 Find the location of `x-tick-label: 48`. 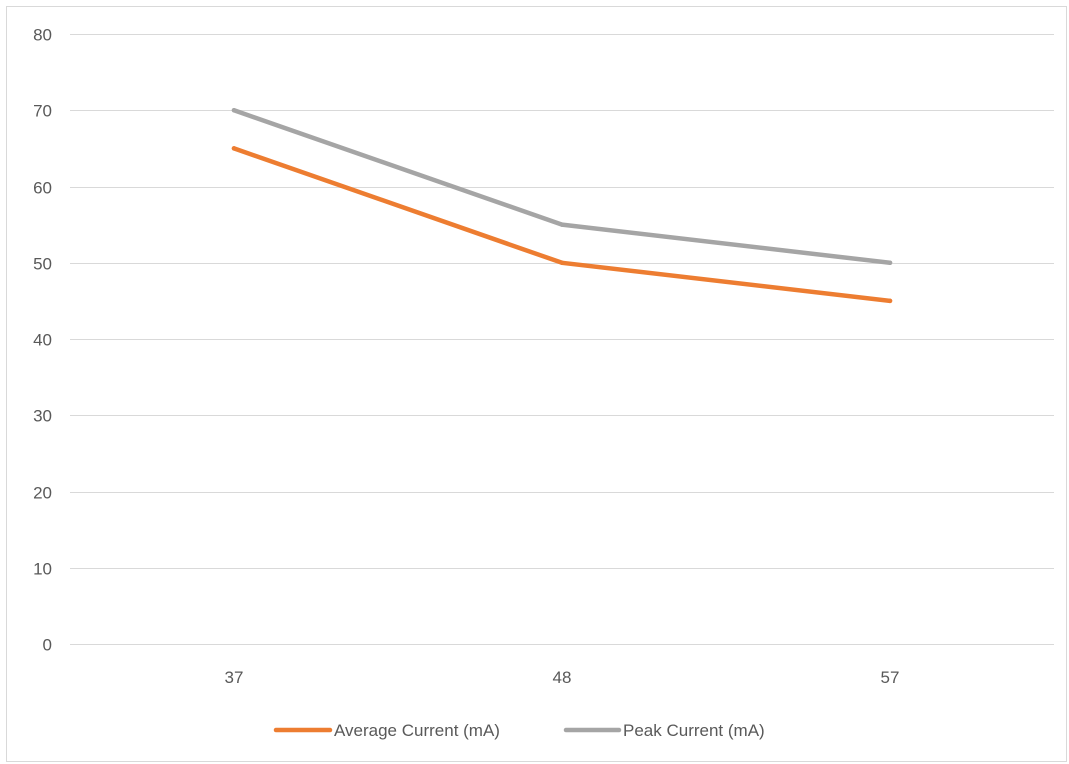

x-tick-label: 48 is located at coordinates (562, 677).